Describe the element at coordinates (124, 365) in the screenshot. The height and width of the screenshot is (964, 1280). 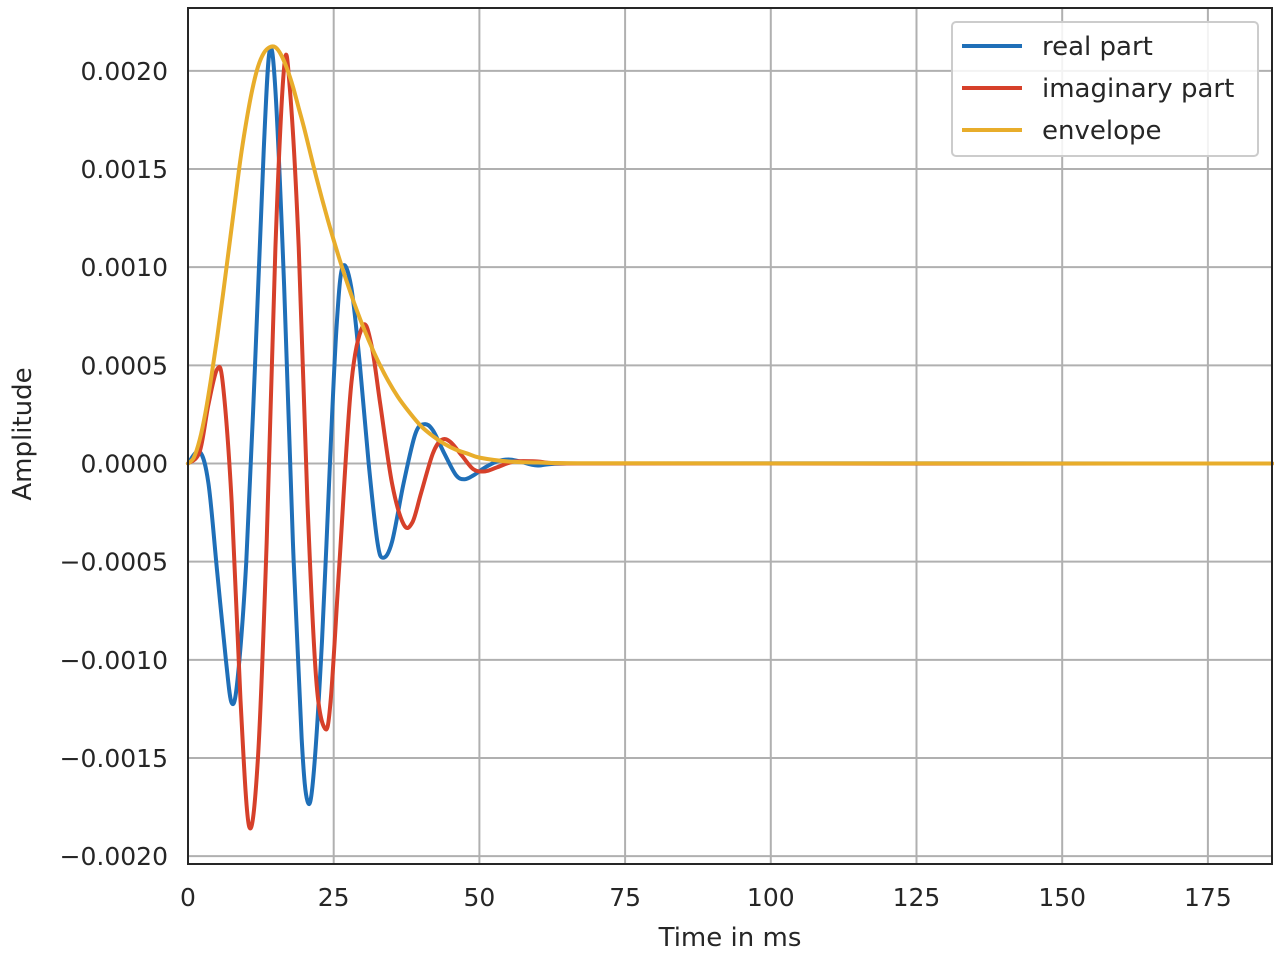
I see `y-tick-label: 0.0005` at that location.